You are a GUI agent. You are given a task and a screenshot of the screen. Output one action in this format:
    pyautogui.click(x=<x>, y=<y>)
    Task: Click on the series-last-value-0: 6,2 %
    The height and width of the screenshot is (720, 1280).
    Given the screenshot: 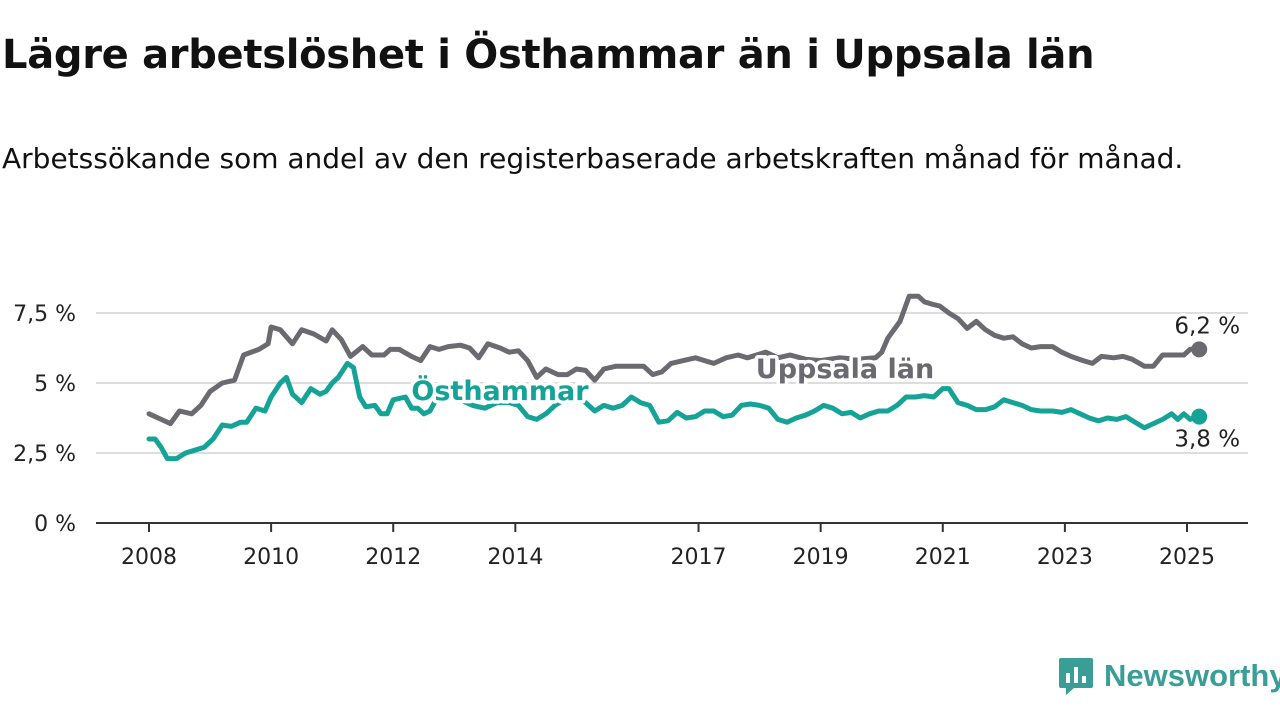 What is the action you would take?
    pyautogui.click(x=1207, y=326)
    